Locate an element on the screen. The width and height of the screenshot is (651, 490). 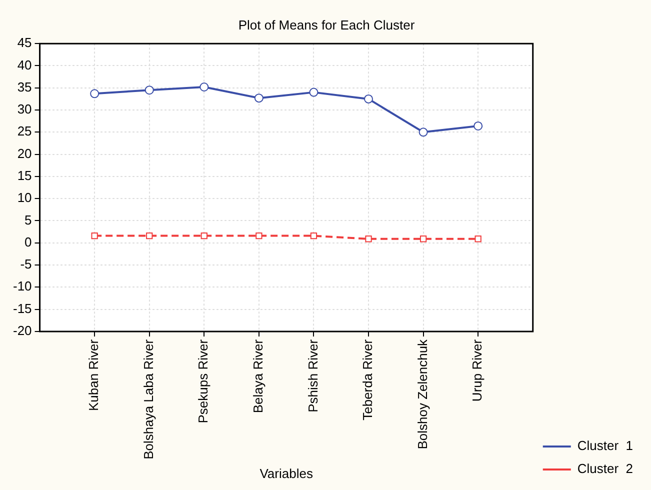
y-tick-label: 15 is located at coordinates (24, 176).